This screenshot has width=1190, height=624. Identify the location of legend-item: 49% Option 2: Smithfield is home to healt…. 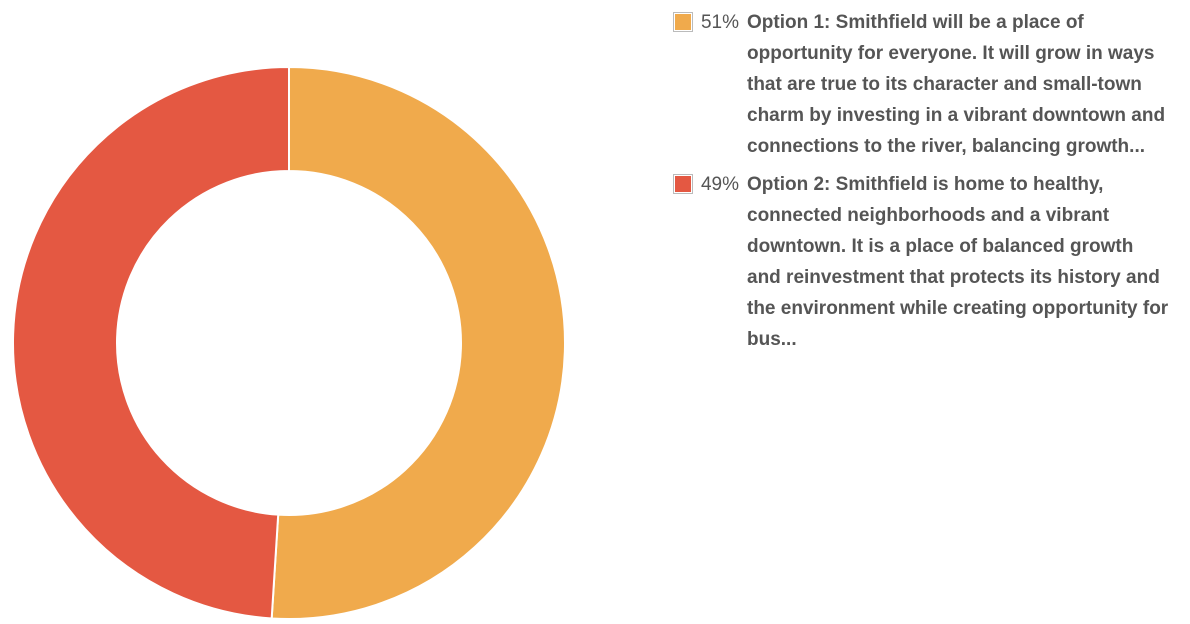
(930, 262).